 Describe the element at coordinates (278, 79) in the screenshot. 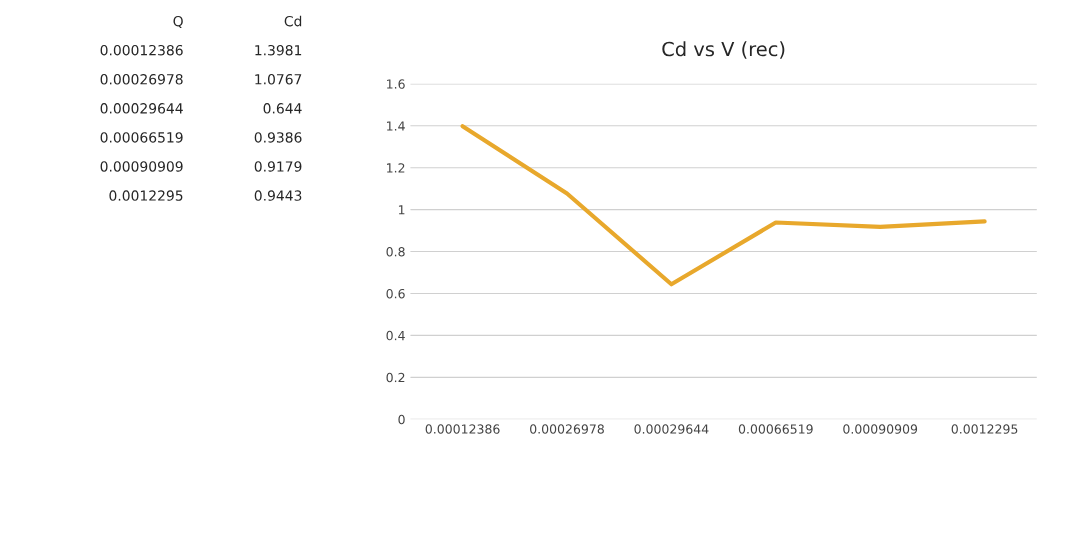

I see `text: 1.0767` at that location.